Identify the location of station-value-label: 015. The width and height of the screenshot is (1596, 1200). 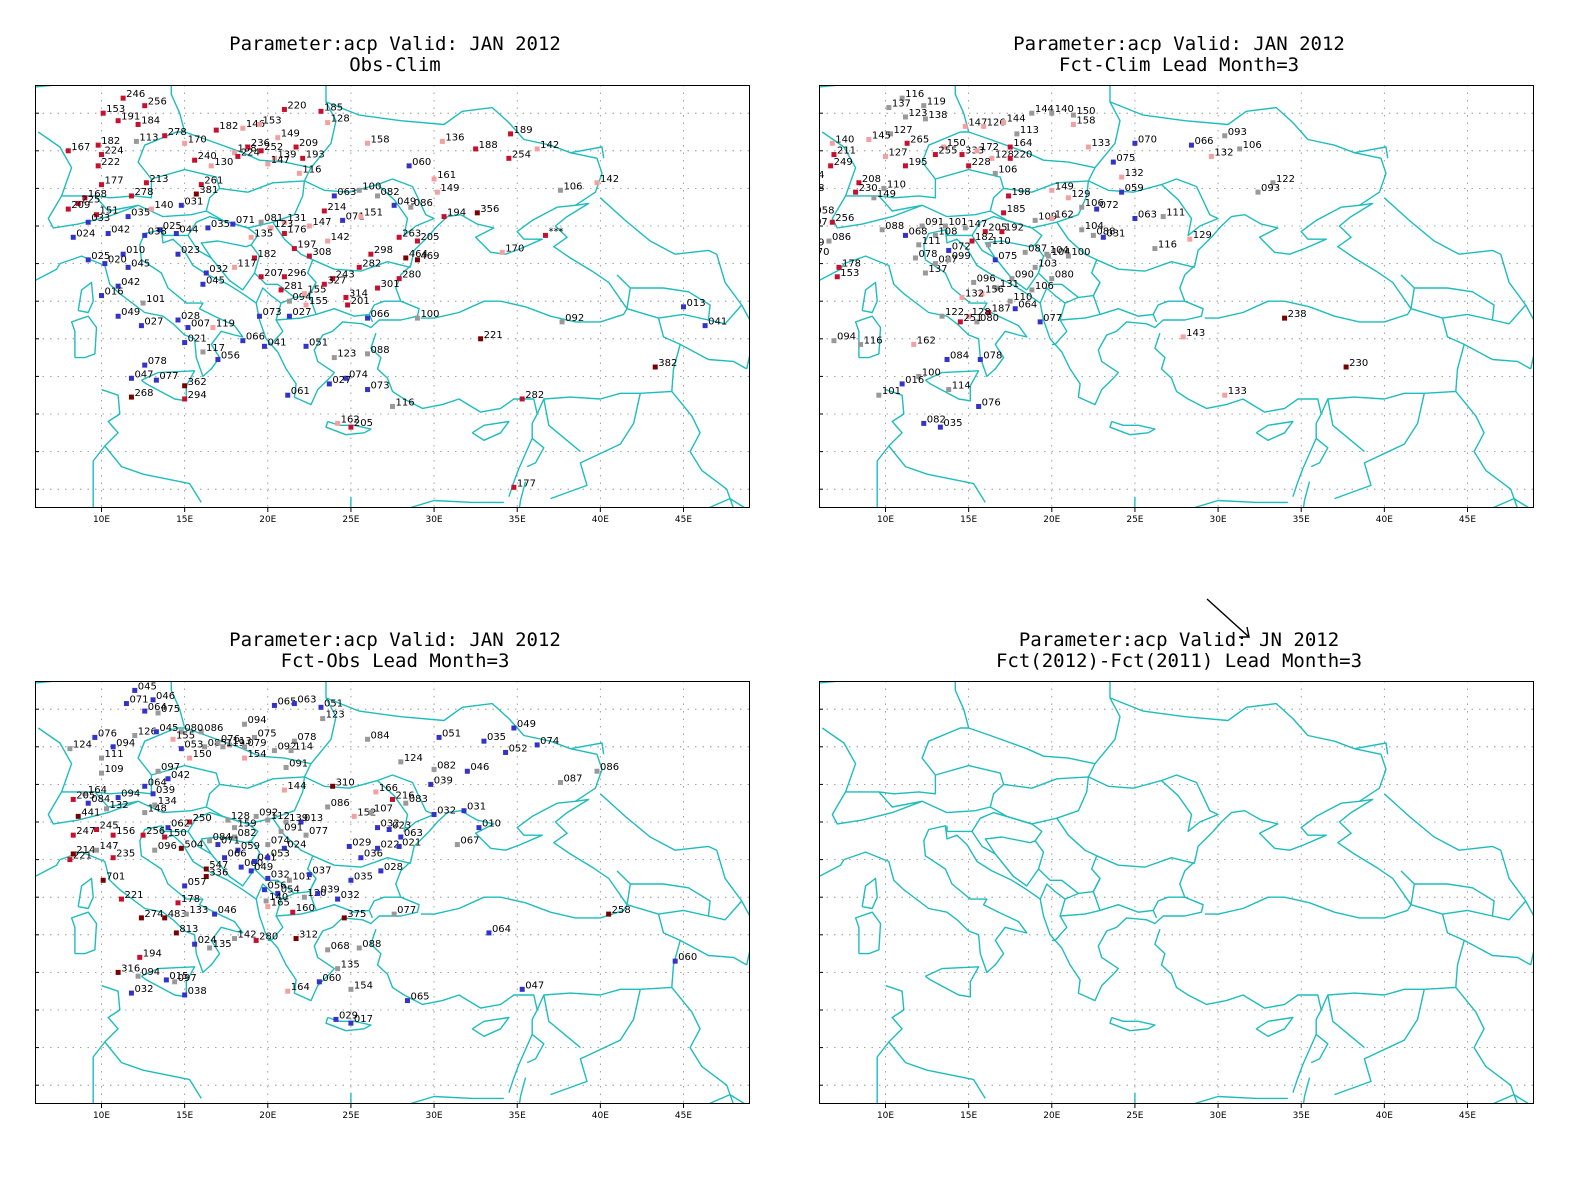
(178, 976).